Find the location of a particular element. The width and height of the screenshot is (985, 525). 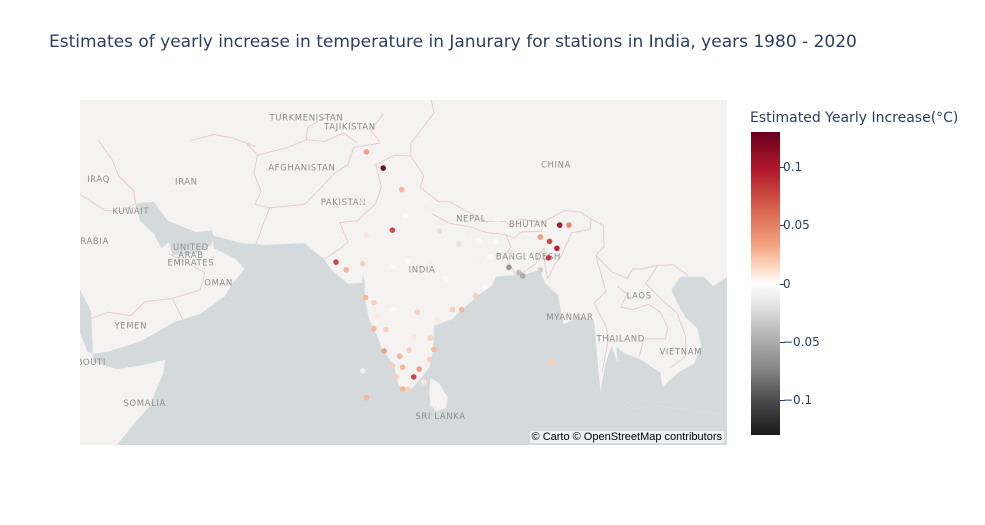

bangladesh-border is located at coordinates (526, 256).